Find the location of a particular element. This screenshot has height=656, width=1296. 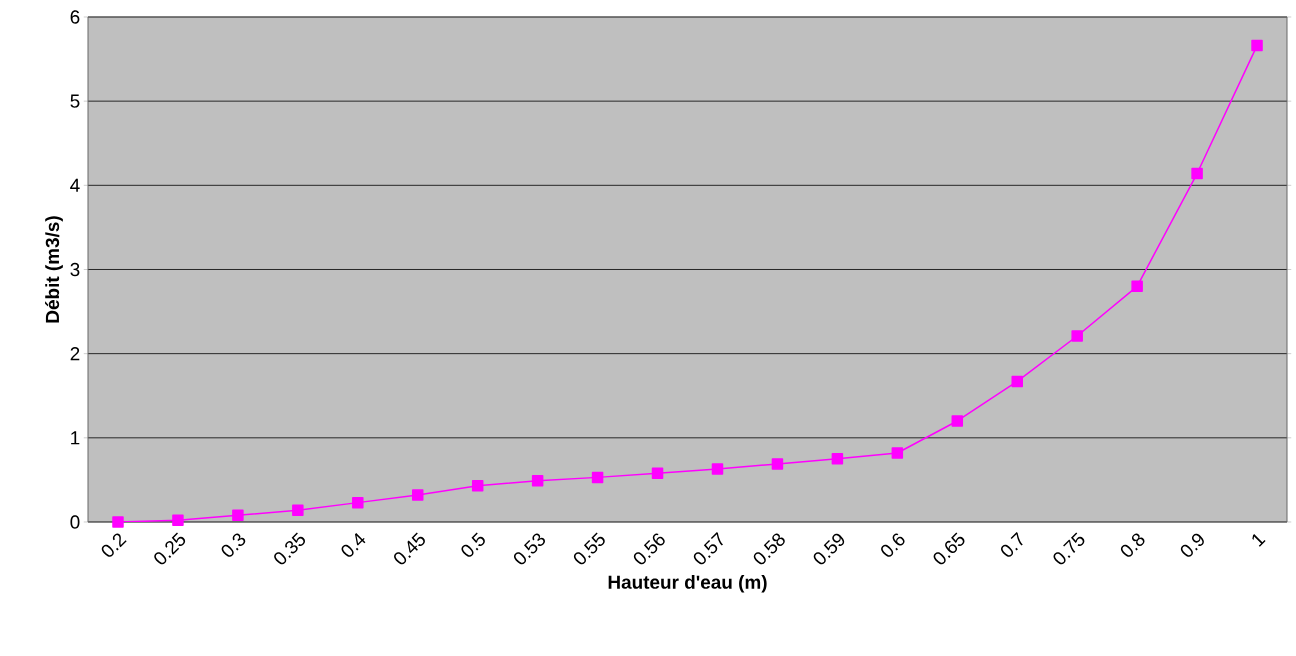

y-axis-title: Débit (m3/s) is located at coordinates (54, 269).